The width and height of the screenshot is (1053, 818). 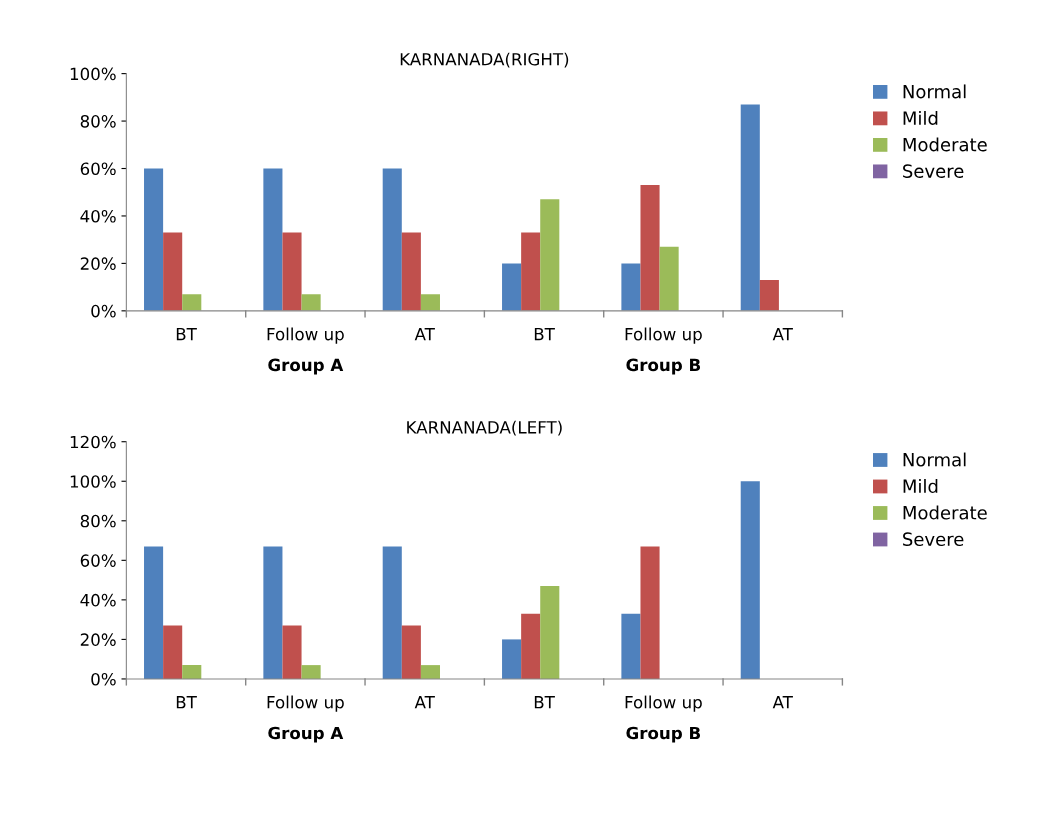 I want to click on chart-title: KARNANADA(RIGHT), so click(x=484, y=60).